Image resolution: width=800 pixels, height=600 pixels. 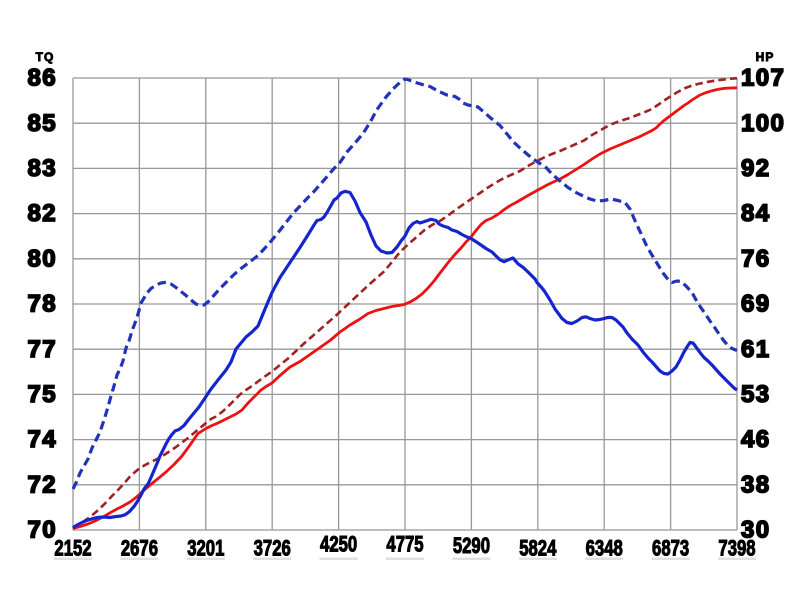 I want to click on svg-text: 69, so click(x=756, y=304).